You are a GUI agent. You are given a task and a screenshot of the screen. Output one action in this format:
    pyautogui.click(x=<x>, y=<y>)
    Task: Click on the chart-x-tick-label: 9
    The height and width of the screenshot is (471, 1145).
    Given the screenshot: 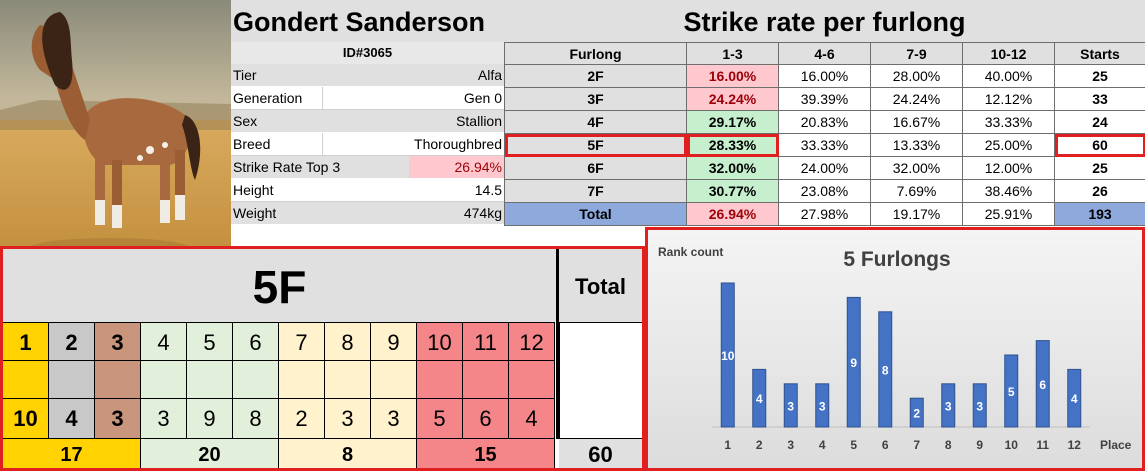 What is the action you would take?
    pyautogui.click(x=979, y=445)
    